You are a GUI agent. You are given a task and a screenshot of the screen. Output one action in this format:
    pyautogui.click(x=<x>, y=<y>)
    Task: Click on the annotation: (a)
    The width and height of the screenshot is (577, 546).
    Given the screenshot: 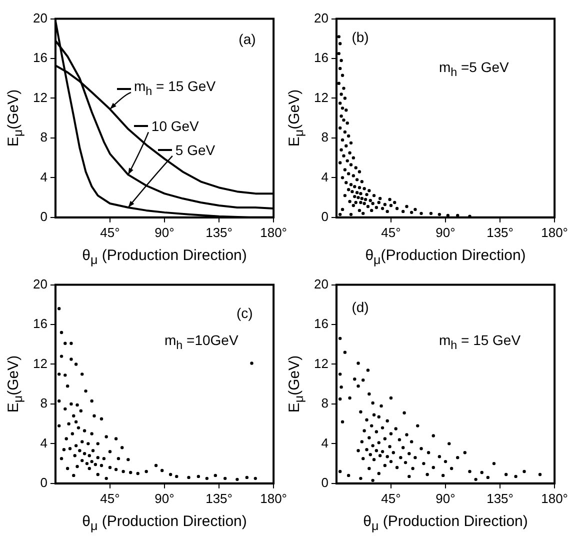 What is the action you would take?
    pyautogui.click(x=247, y=38)
    